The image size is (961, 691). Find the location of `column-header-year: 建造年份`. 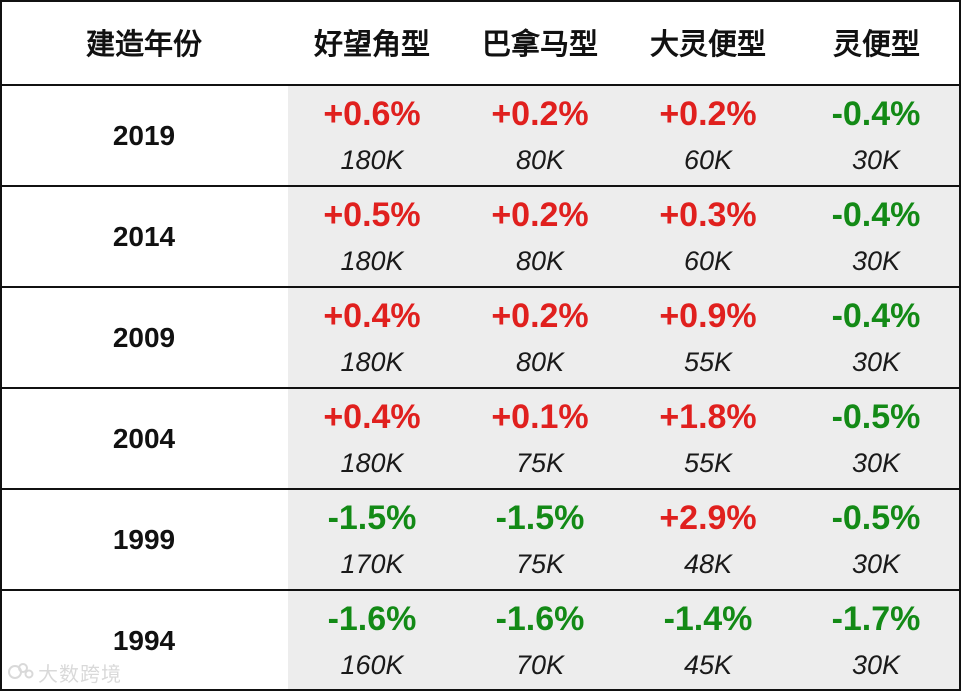

column-header-year: 建造年份 is located at coordinates (143, 44).